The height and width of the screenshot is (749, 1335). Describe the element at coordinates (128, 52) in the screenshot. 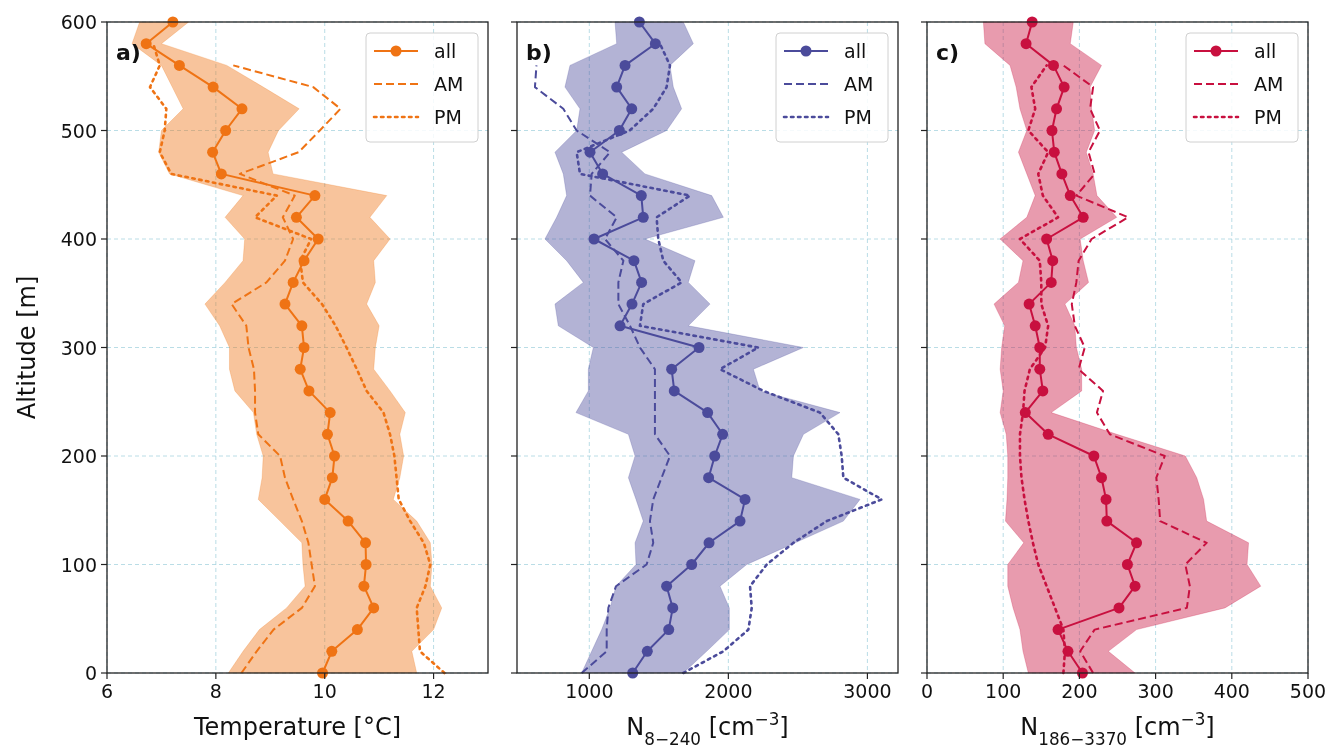

I see `annotation: a)` at that location.